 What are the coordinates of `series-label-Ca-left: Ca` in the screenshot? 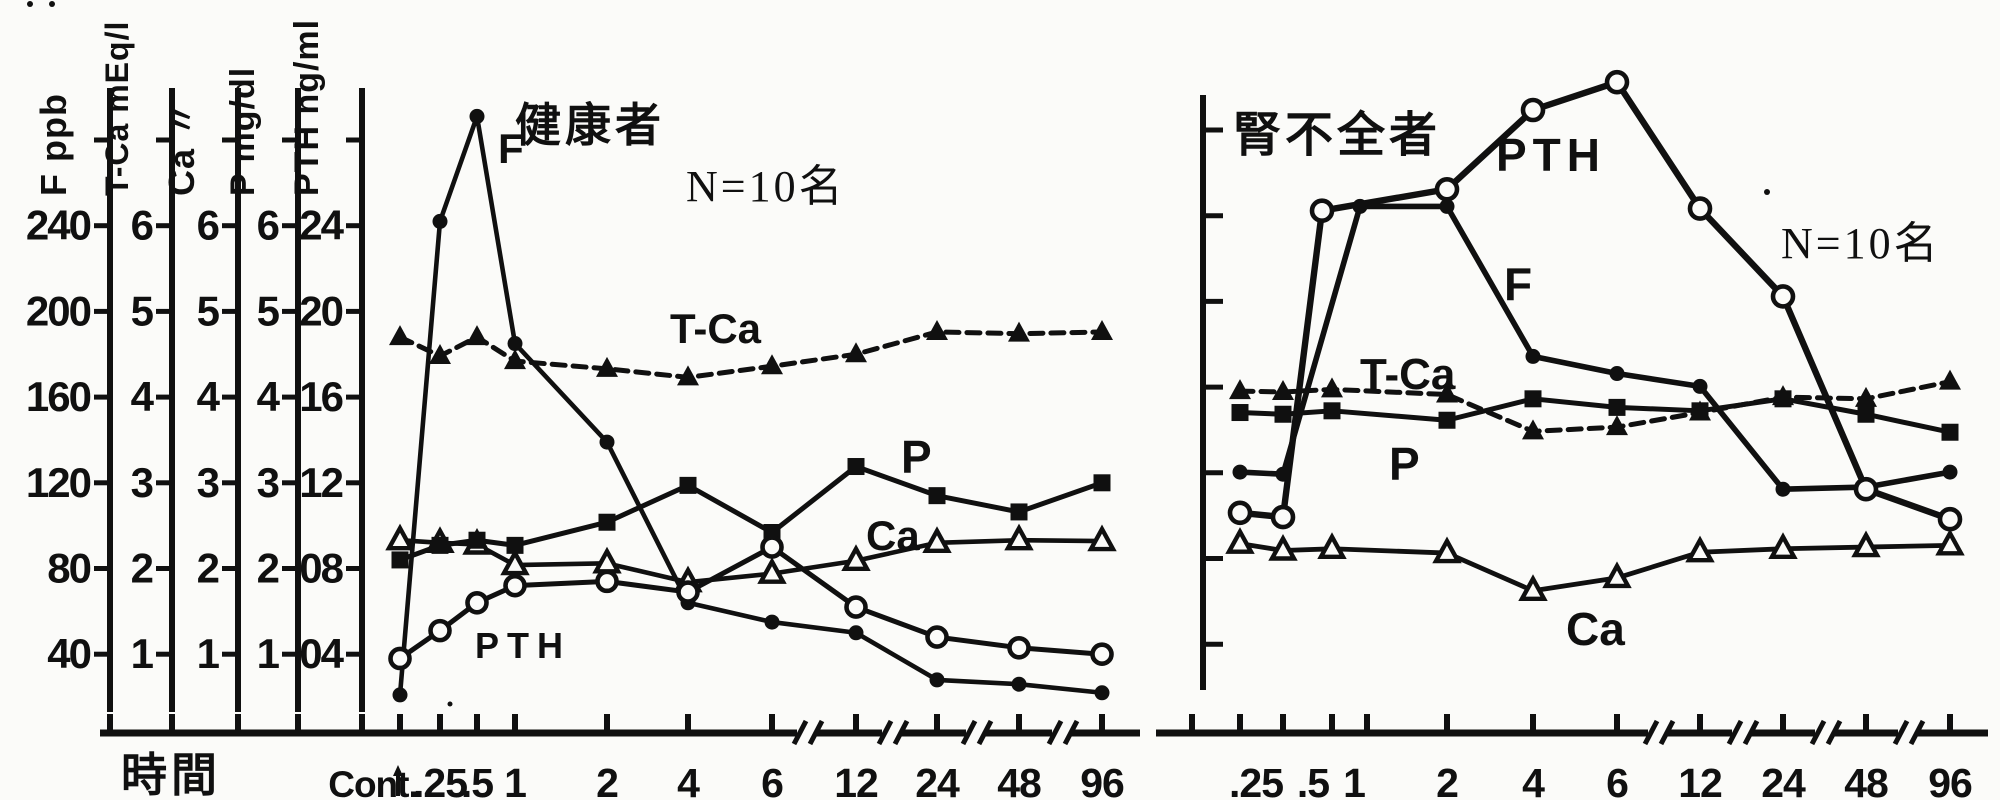 It's located at (893, 535).